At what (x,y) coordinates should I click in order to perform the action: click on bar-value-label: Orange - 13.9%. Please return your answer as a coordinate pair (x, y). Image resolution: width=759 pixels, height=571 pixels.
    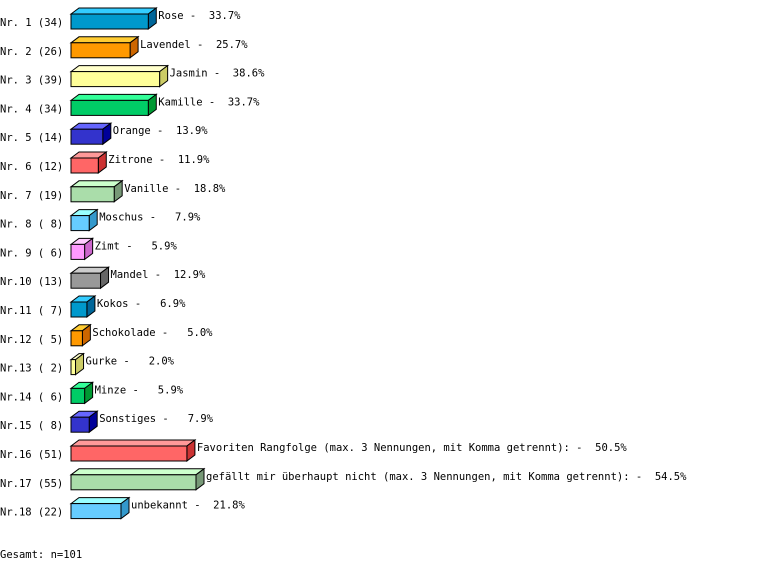
    Looking at the image, I should click on (161, 131).